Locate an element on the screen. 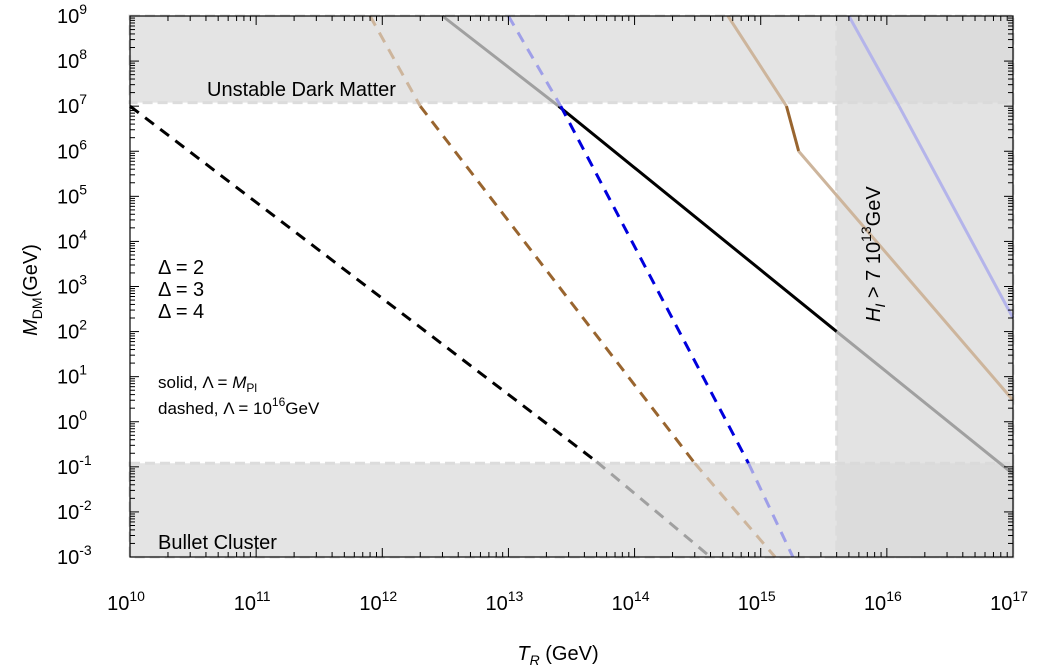 The width and height of the screenshot is (1039, 671). x-tick-label-4: 1014 is located at coordinates (631, 601).